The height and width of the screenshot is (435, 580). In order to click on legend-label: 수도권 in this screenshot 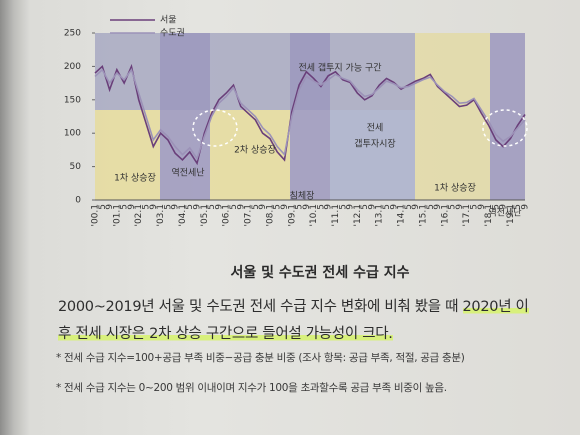, I will do `click(172, 33)`.